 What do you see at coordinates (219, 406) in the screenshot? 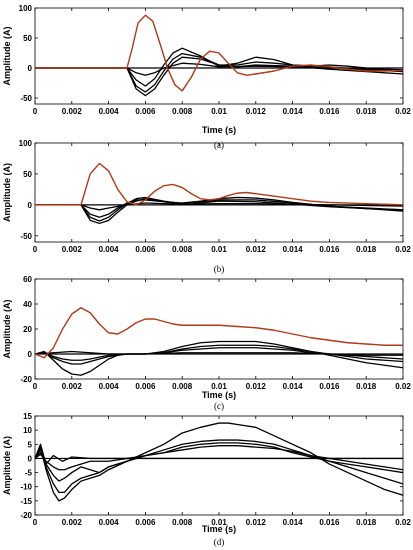
I see `panel-caption: (c)` at bounding box center [219, 406].